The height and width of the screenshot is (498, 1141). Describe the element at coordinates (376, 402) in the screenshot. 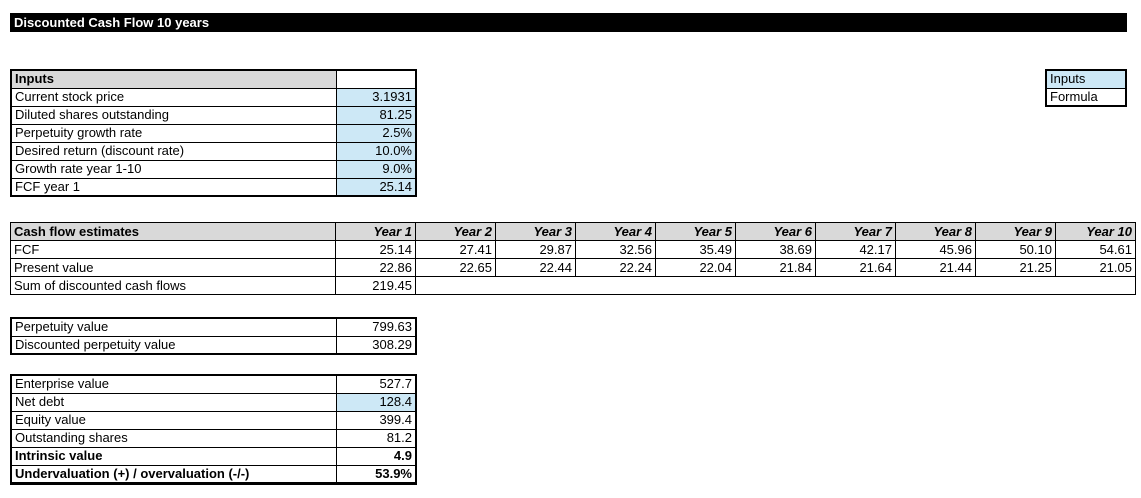

I see `net-debt-input-cell: 128.4` at that location.